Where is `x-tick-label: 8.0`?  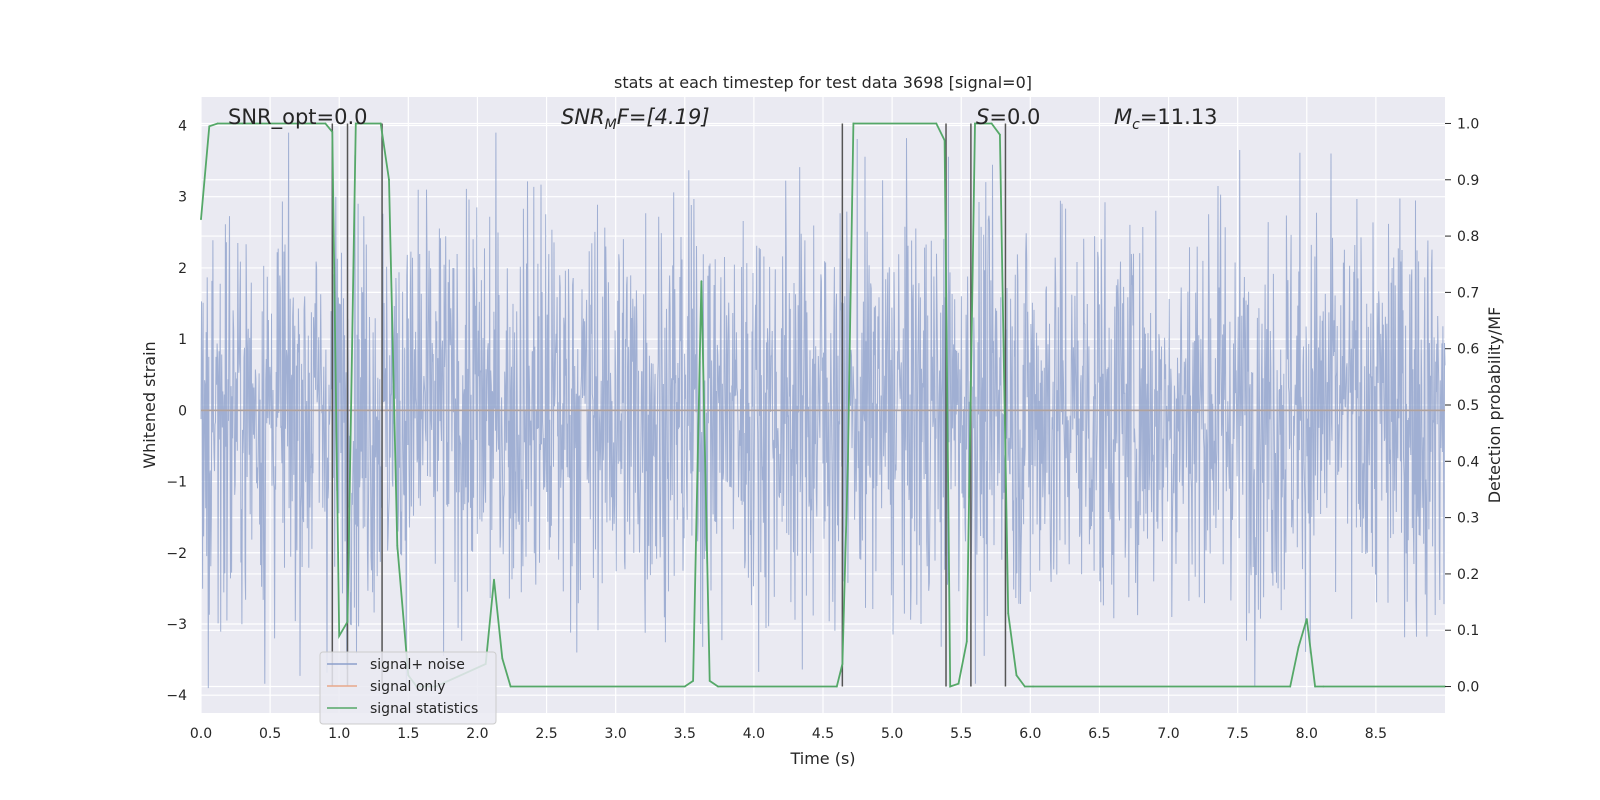
x-tick-label: 8.0 is located at coordinates (1307, 734).